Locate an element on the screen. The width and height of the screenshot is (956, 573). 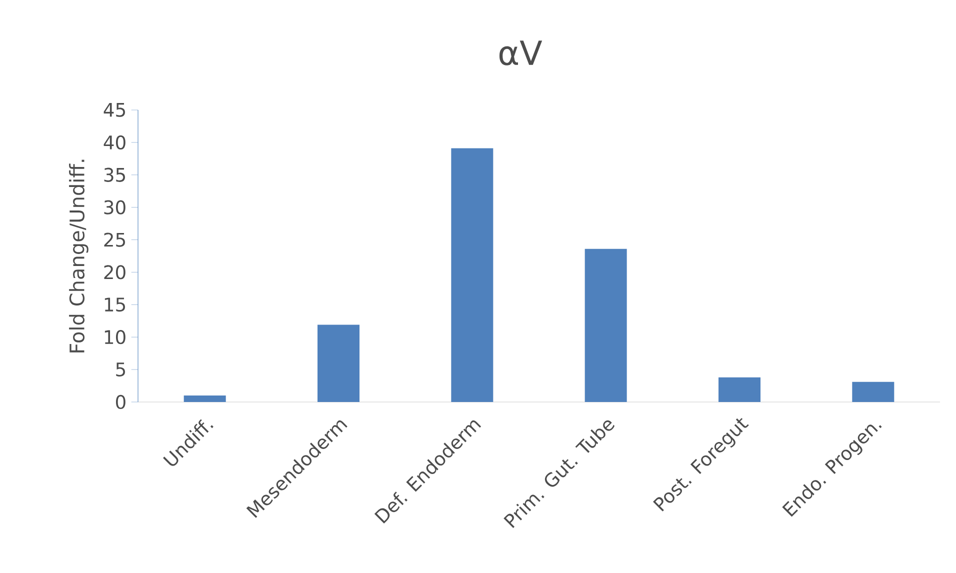
y-tick-label: 30 is located at coordinates (115, 207).